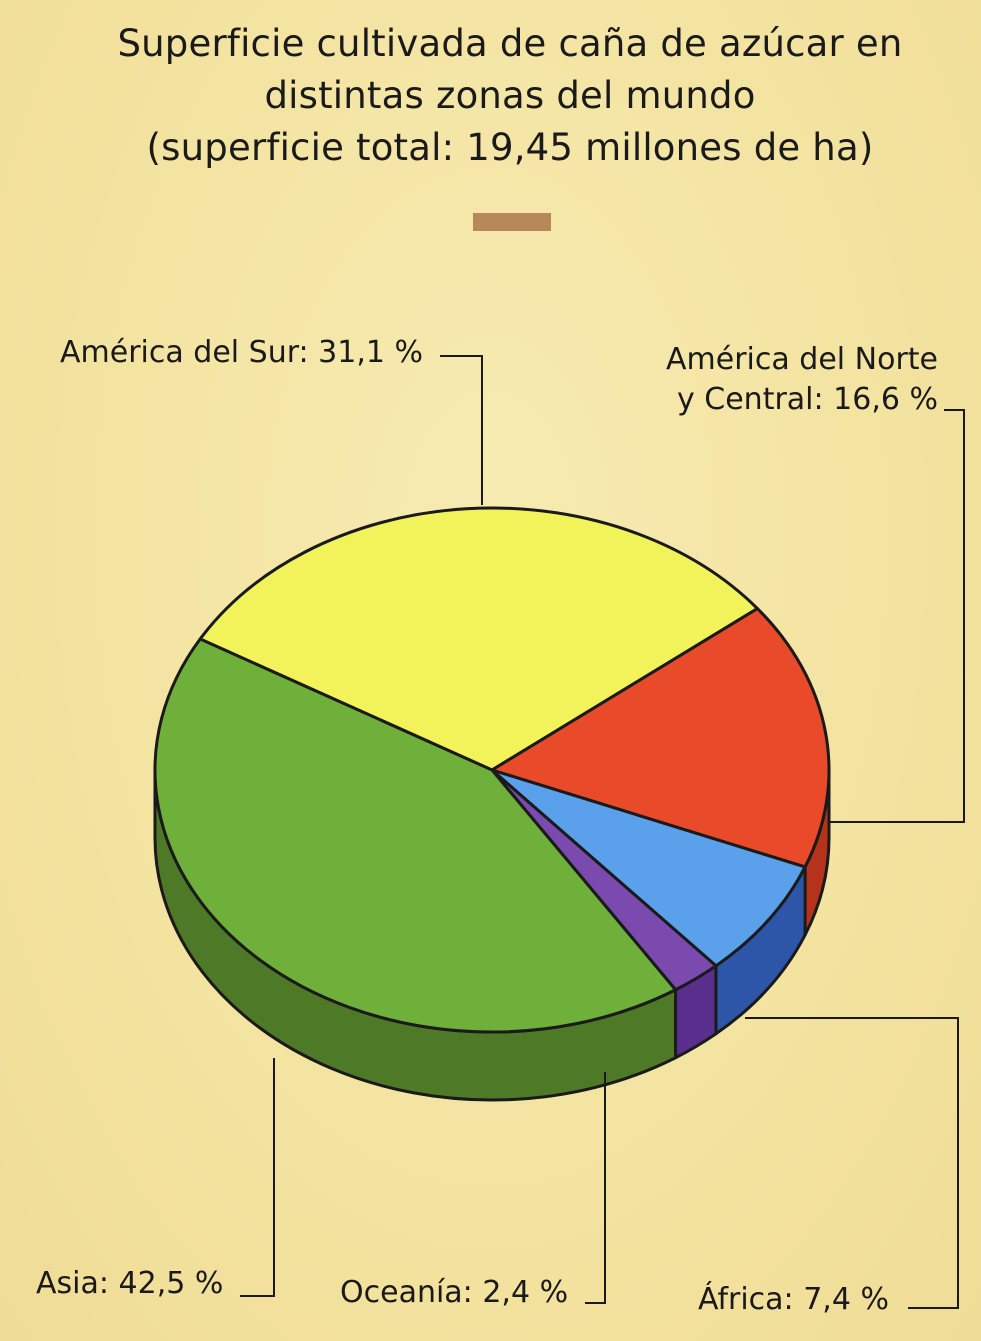  What do you see at coordinates (478, 639) in the screenshot?
I see `slice-am-rica-del-sur` at bounding box center [478, 639].